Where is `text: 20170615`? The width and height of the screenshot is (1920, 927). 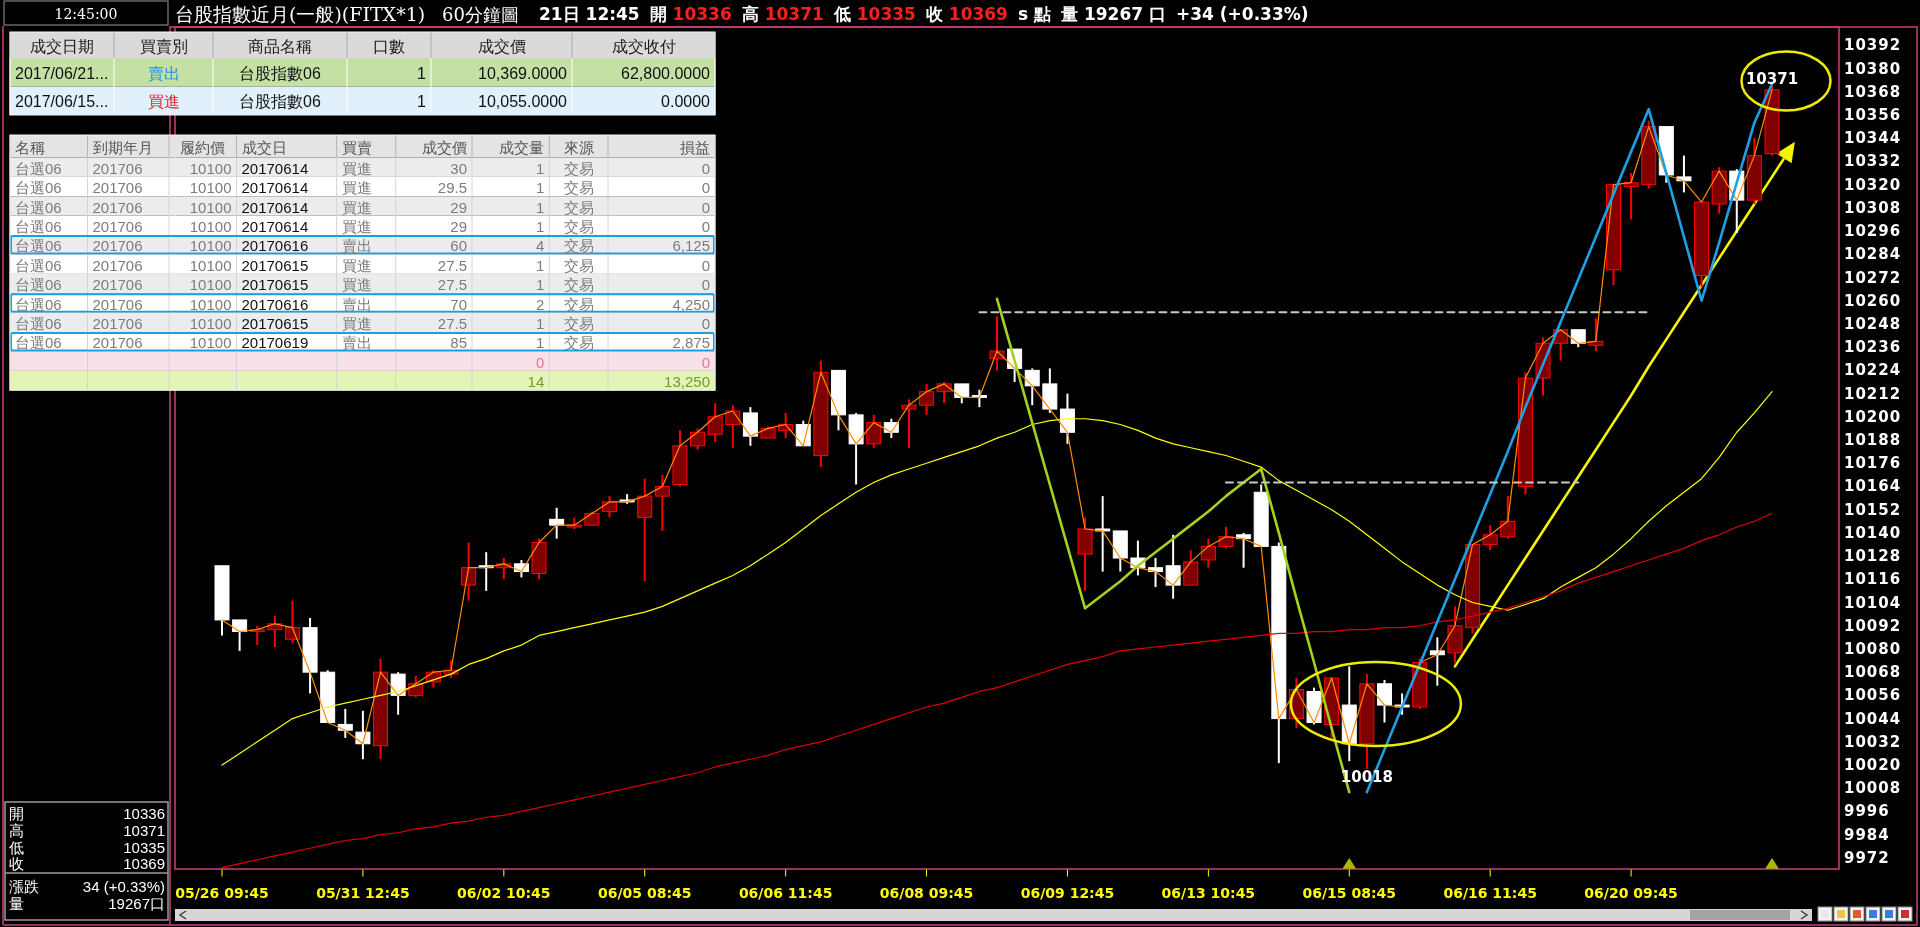
text: 20170615 is located at coordinates (275, 323).